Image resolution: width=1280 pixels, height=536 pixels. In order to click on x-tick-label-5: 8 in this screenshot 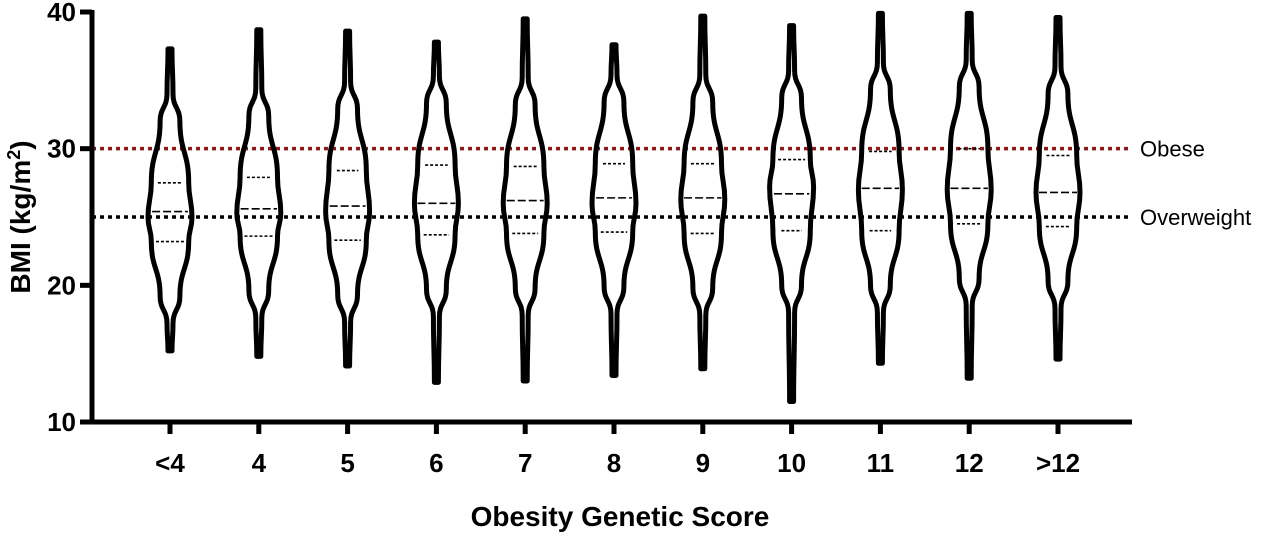, I will do `click(614, 463)`.